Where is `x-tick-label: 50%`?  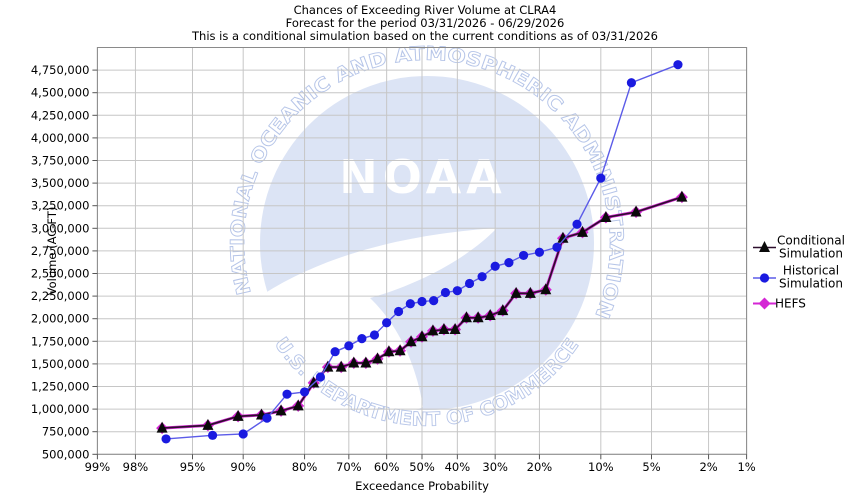
x-tick-label: 50% is located at coordinates (422, 467).